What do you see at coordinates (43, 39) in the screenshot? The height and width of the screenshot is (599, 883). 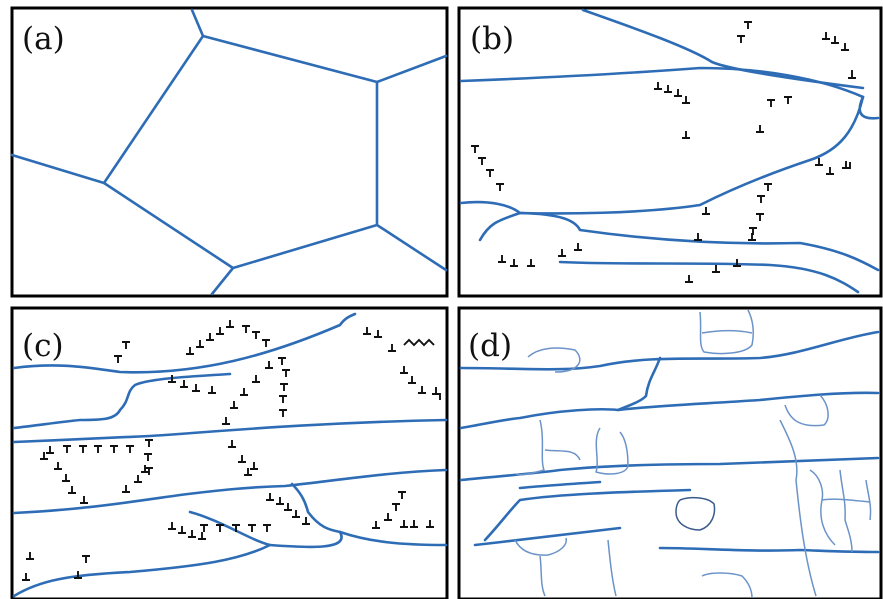 I see `panel-a-label: (a)` at bounding box center [43, 39].